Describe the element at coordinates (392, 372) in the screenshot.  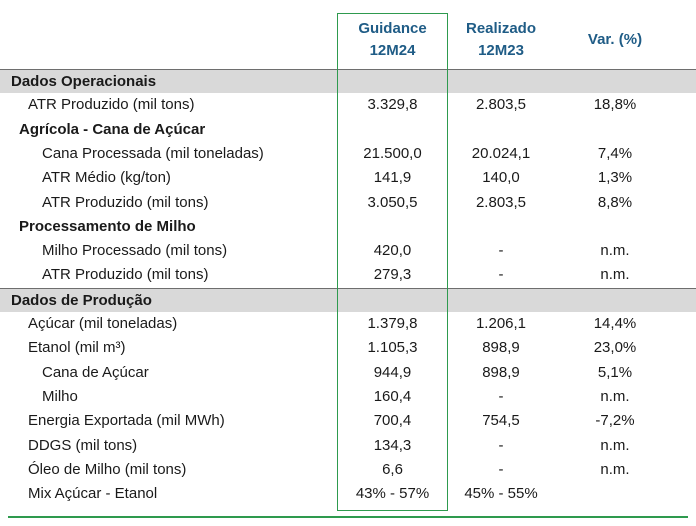
I see `guidance-value: 944,9` at that location.